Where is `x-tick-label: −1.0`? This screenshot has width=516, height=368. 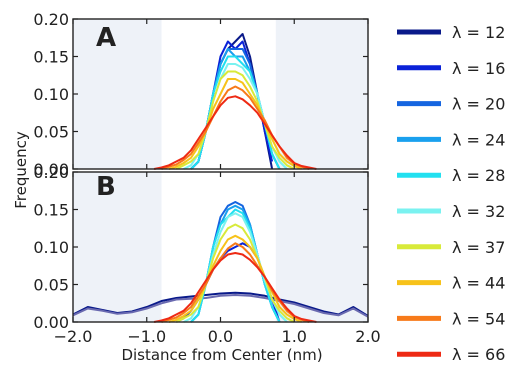 x-tick-label: −1.0 is located at coordinates (146, 336).